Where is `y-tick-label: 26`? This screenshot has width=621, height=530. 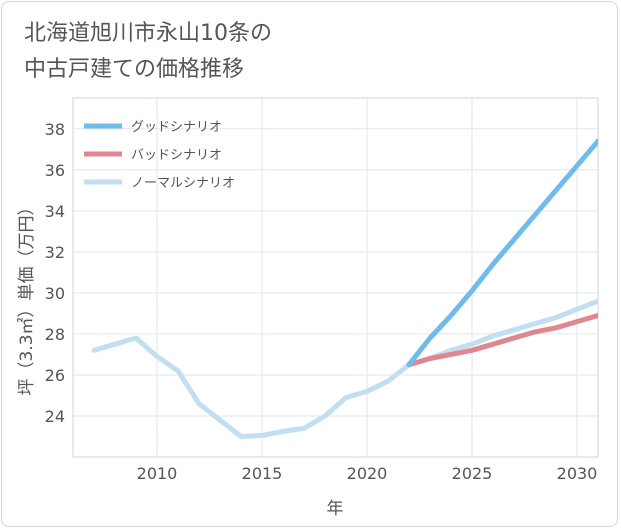 y-tick-label: 26 is located at coordinates (55, 375).